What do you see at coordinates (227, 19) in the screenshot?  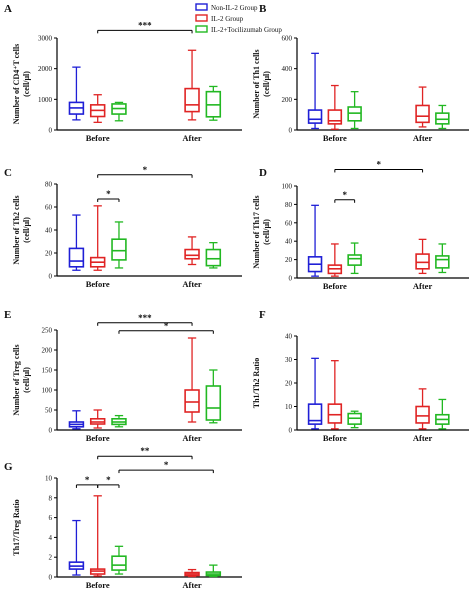 I see `legend-label-il2: IL-2 Group` at bounding box center [227, 19].